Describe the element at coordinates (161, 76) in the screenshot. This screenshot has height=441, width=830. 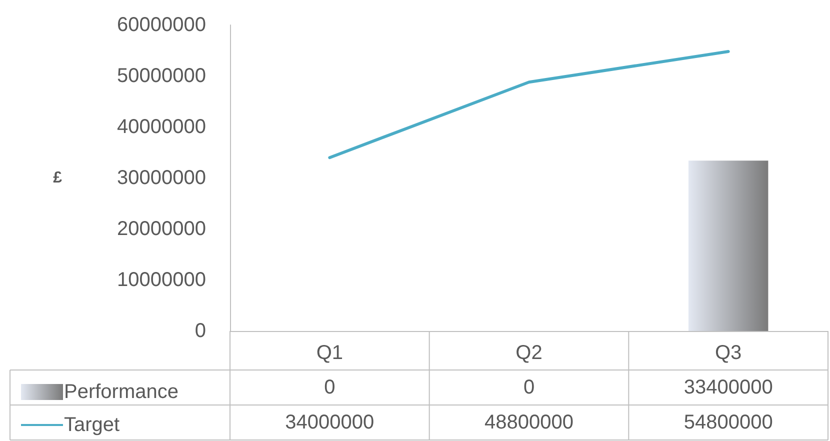
I see `y-tick-label: 50000000` at that location.